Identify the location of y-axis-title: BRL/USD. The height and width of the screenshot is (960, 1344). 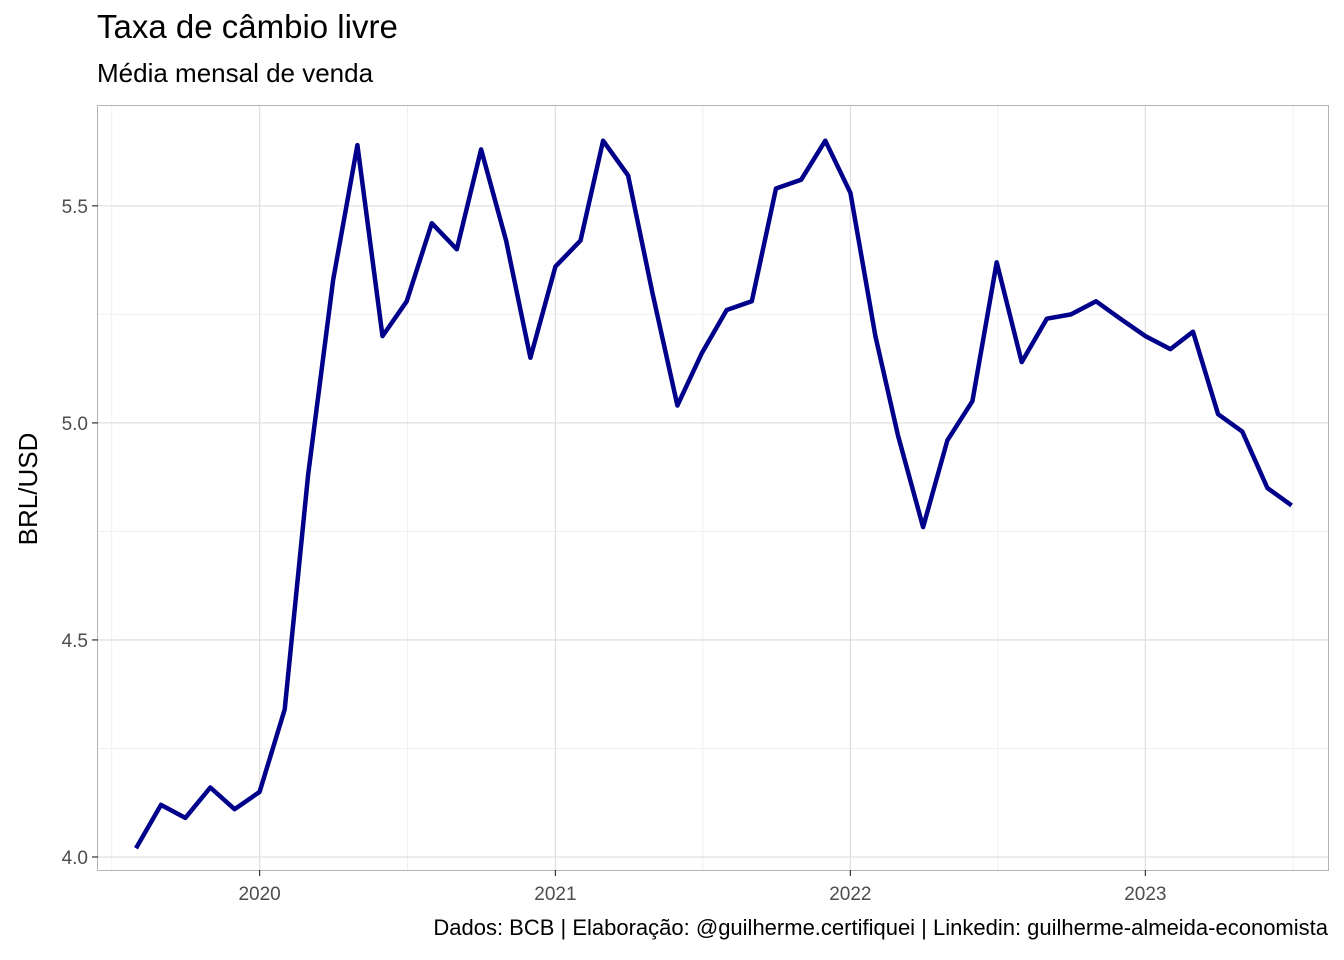
(28, 489).